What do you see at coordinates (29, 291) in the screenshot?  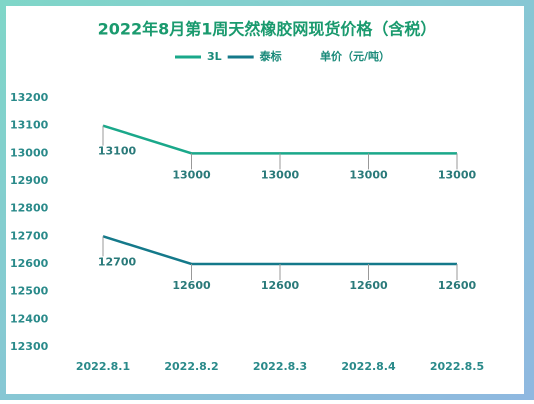 I see `y-tick-label: 12500` at bounding box center [29, 291].